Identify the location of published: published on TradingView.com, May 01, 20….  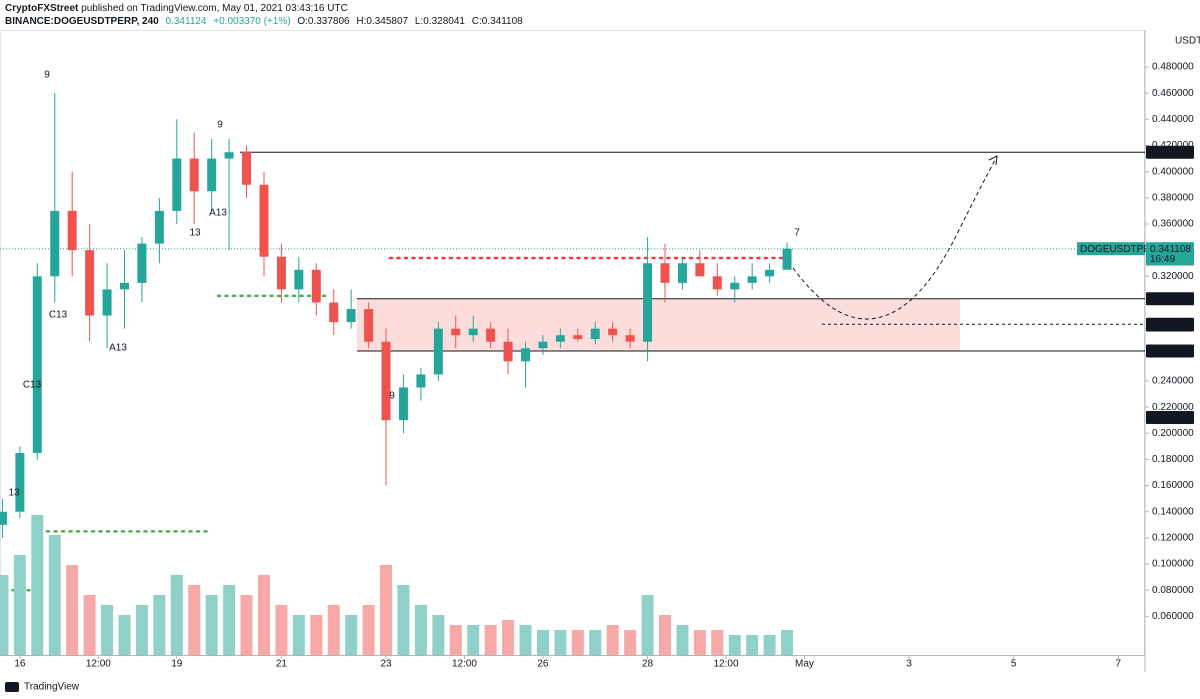
(214, 8).